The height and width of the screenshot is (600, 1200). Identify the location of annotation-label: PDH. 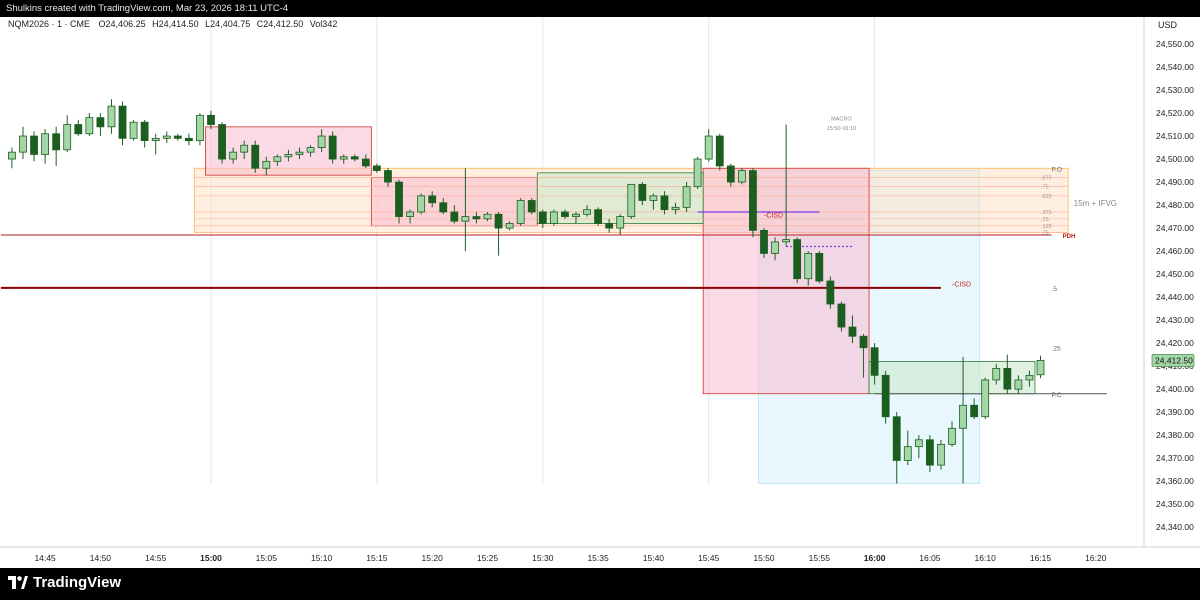
(1069, 237).